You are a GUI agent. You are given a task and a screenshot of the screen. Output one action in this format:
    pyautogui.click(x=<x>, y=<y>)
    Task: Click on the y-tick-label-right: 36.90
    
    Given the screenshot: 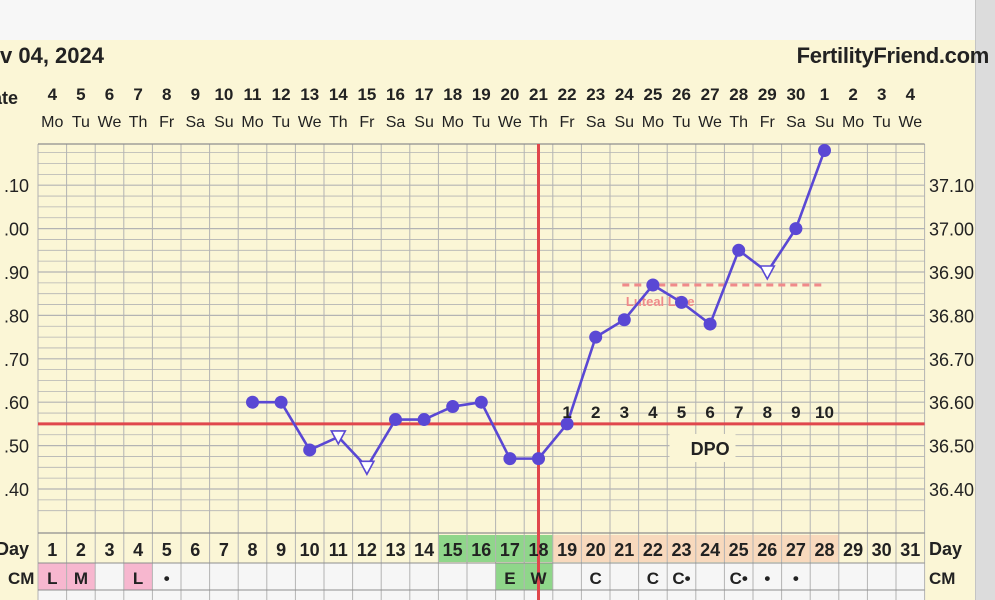 What is the action you would take?
    pyautogui.click(x=951, y=273)
    